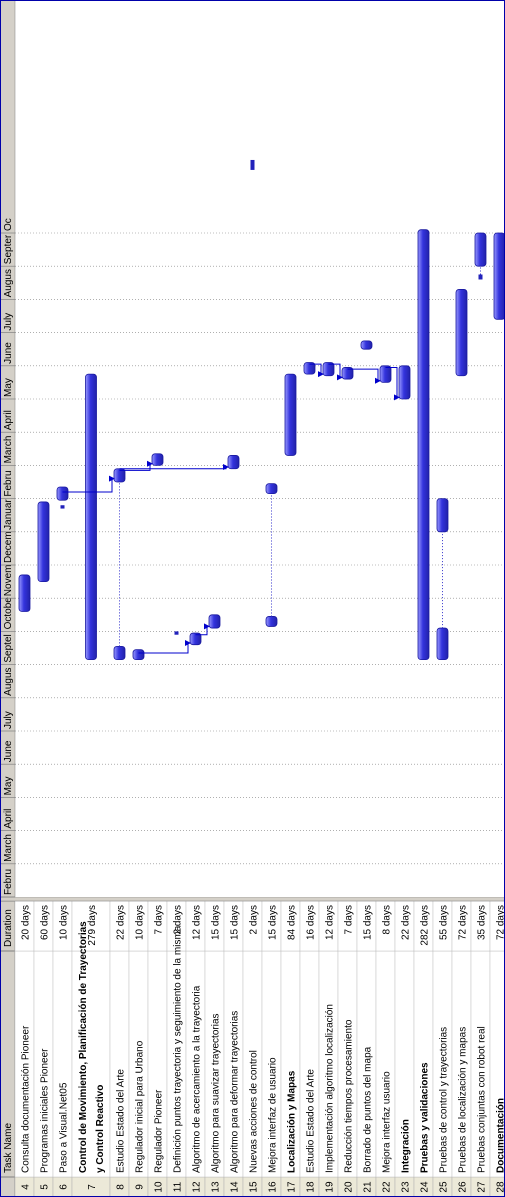 The height and width of the screenshot is (1197, 505). I want to click on task-duration: 12 days, so click(197, 922).